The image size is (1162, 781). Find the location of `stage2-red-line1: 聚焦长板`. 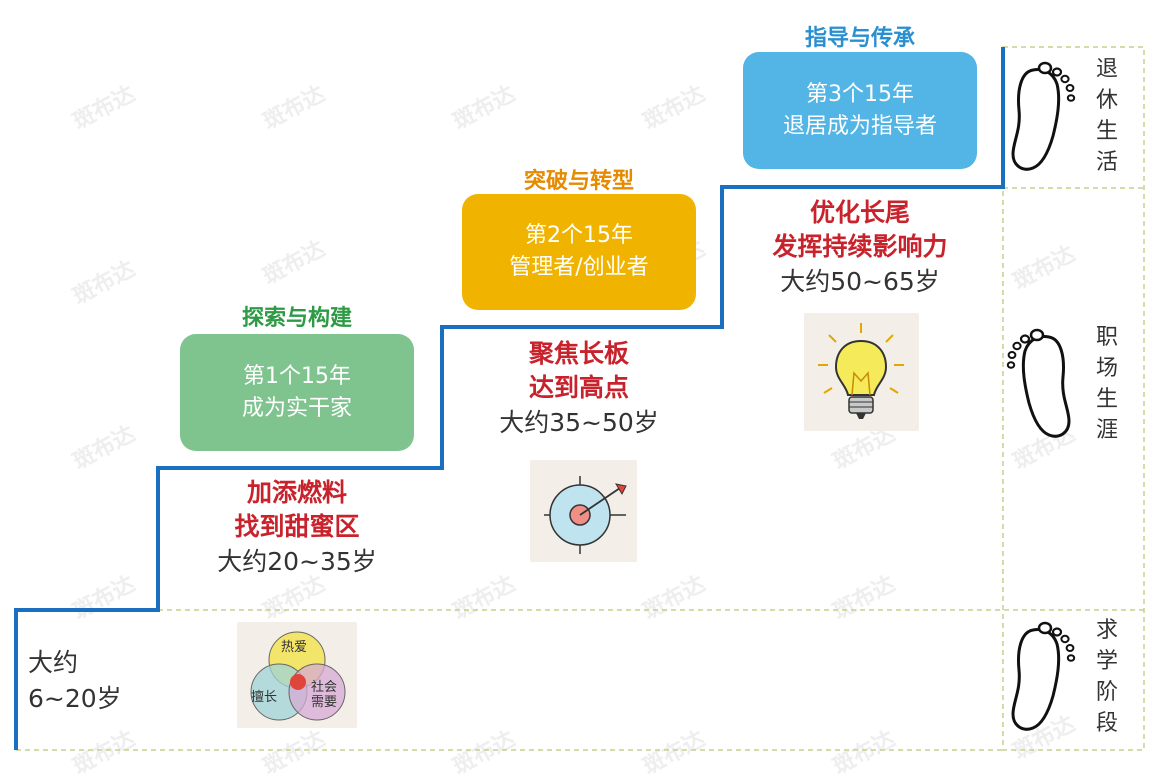

stage2-red-line1: 聚焦长板 is located at coordinates (578, 353).